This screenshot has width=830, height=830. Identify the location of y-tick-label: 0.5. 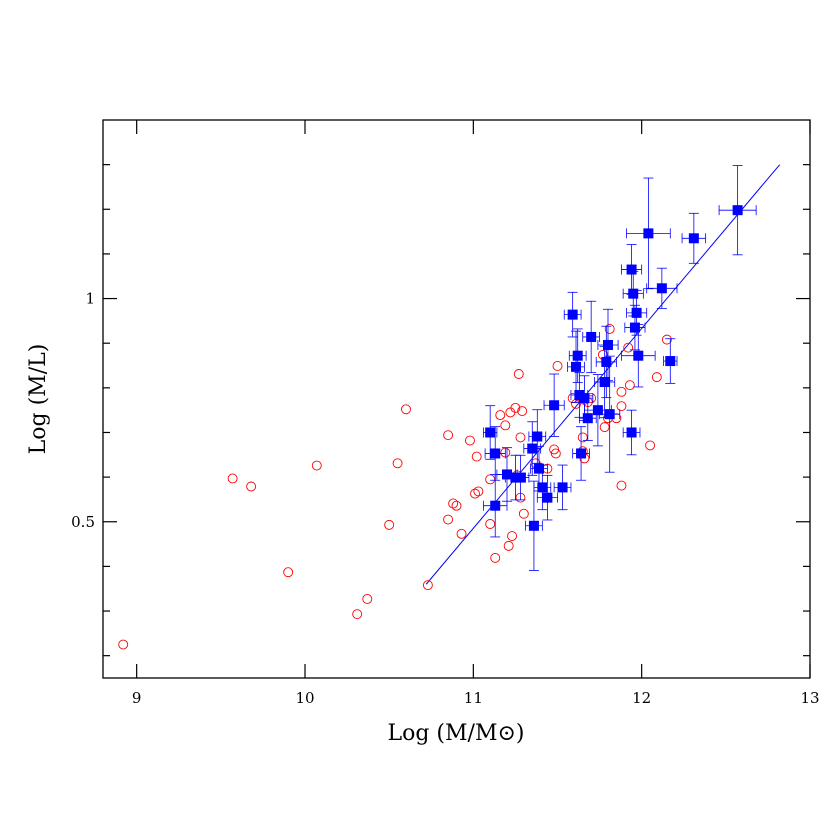
(83, 522).